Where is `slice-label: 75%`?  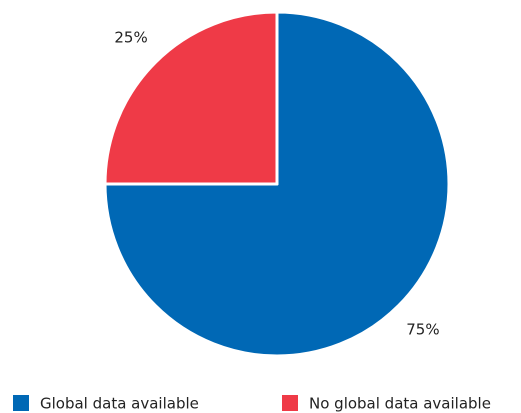 slice-label: 75% is located at coordinates (422, 329).